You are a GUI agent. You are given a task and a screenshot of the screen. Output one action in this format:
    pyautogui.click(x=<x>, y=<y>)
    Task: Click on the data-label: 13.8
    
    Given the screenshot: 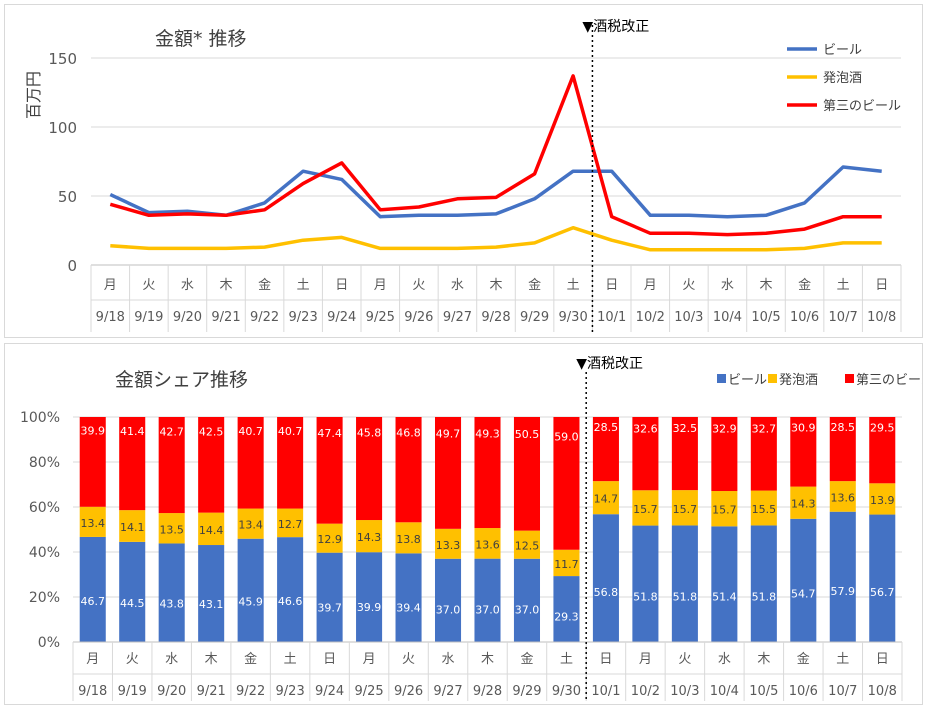 What is the action you would take?
    pyautogui.click(x=408, y=539)
    